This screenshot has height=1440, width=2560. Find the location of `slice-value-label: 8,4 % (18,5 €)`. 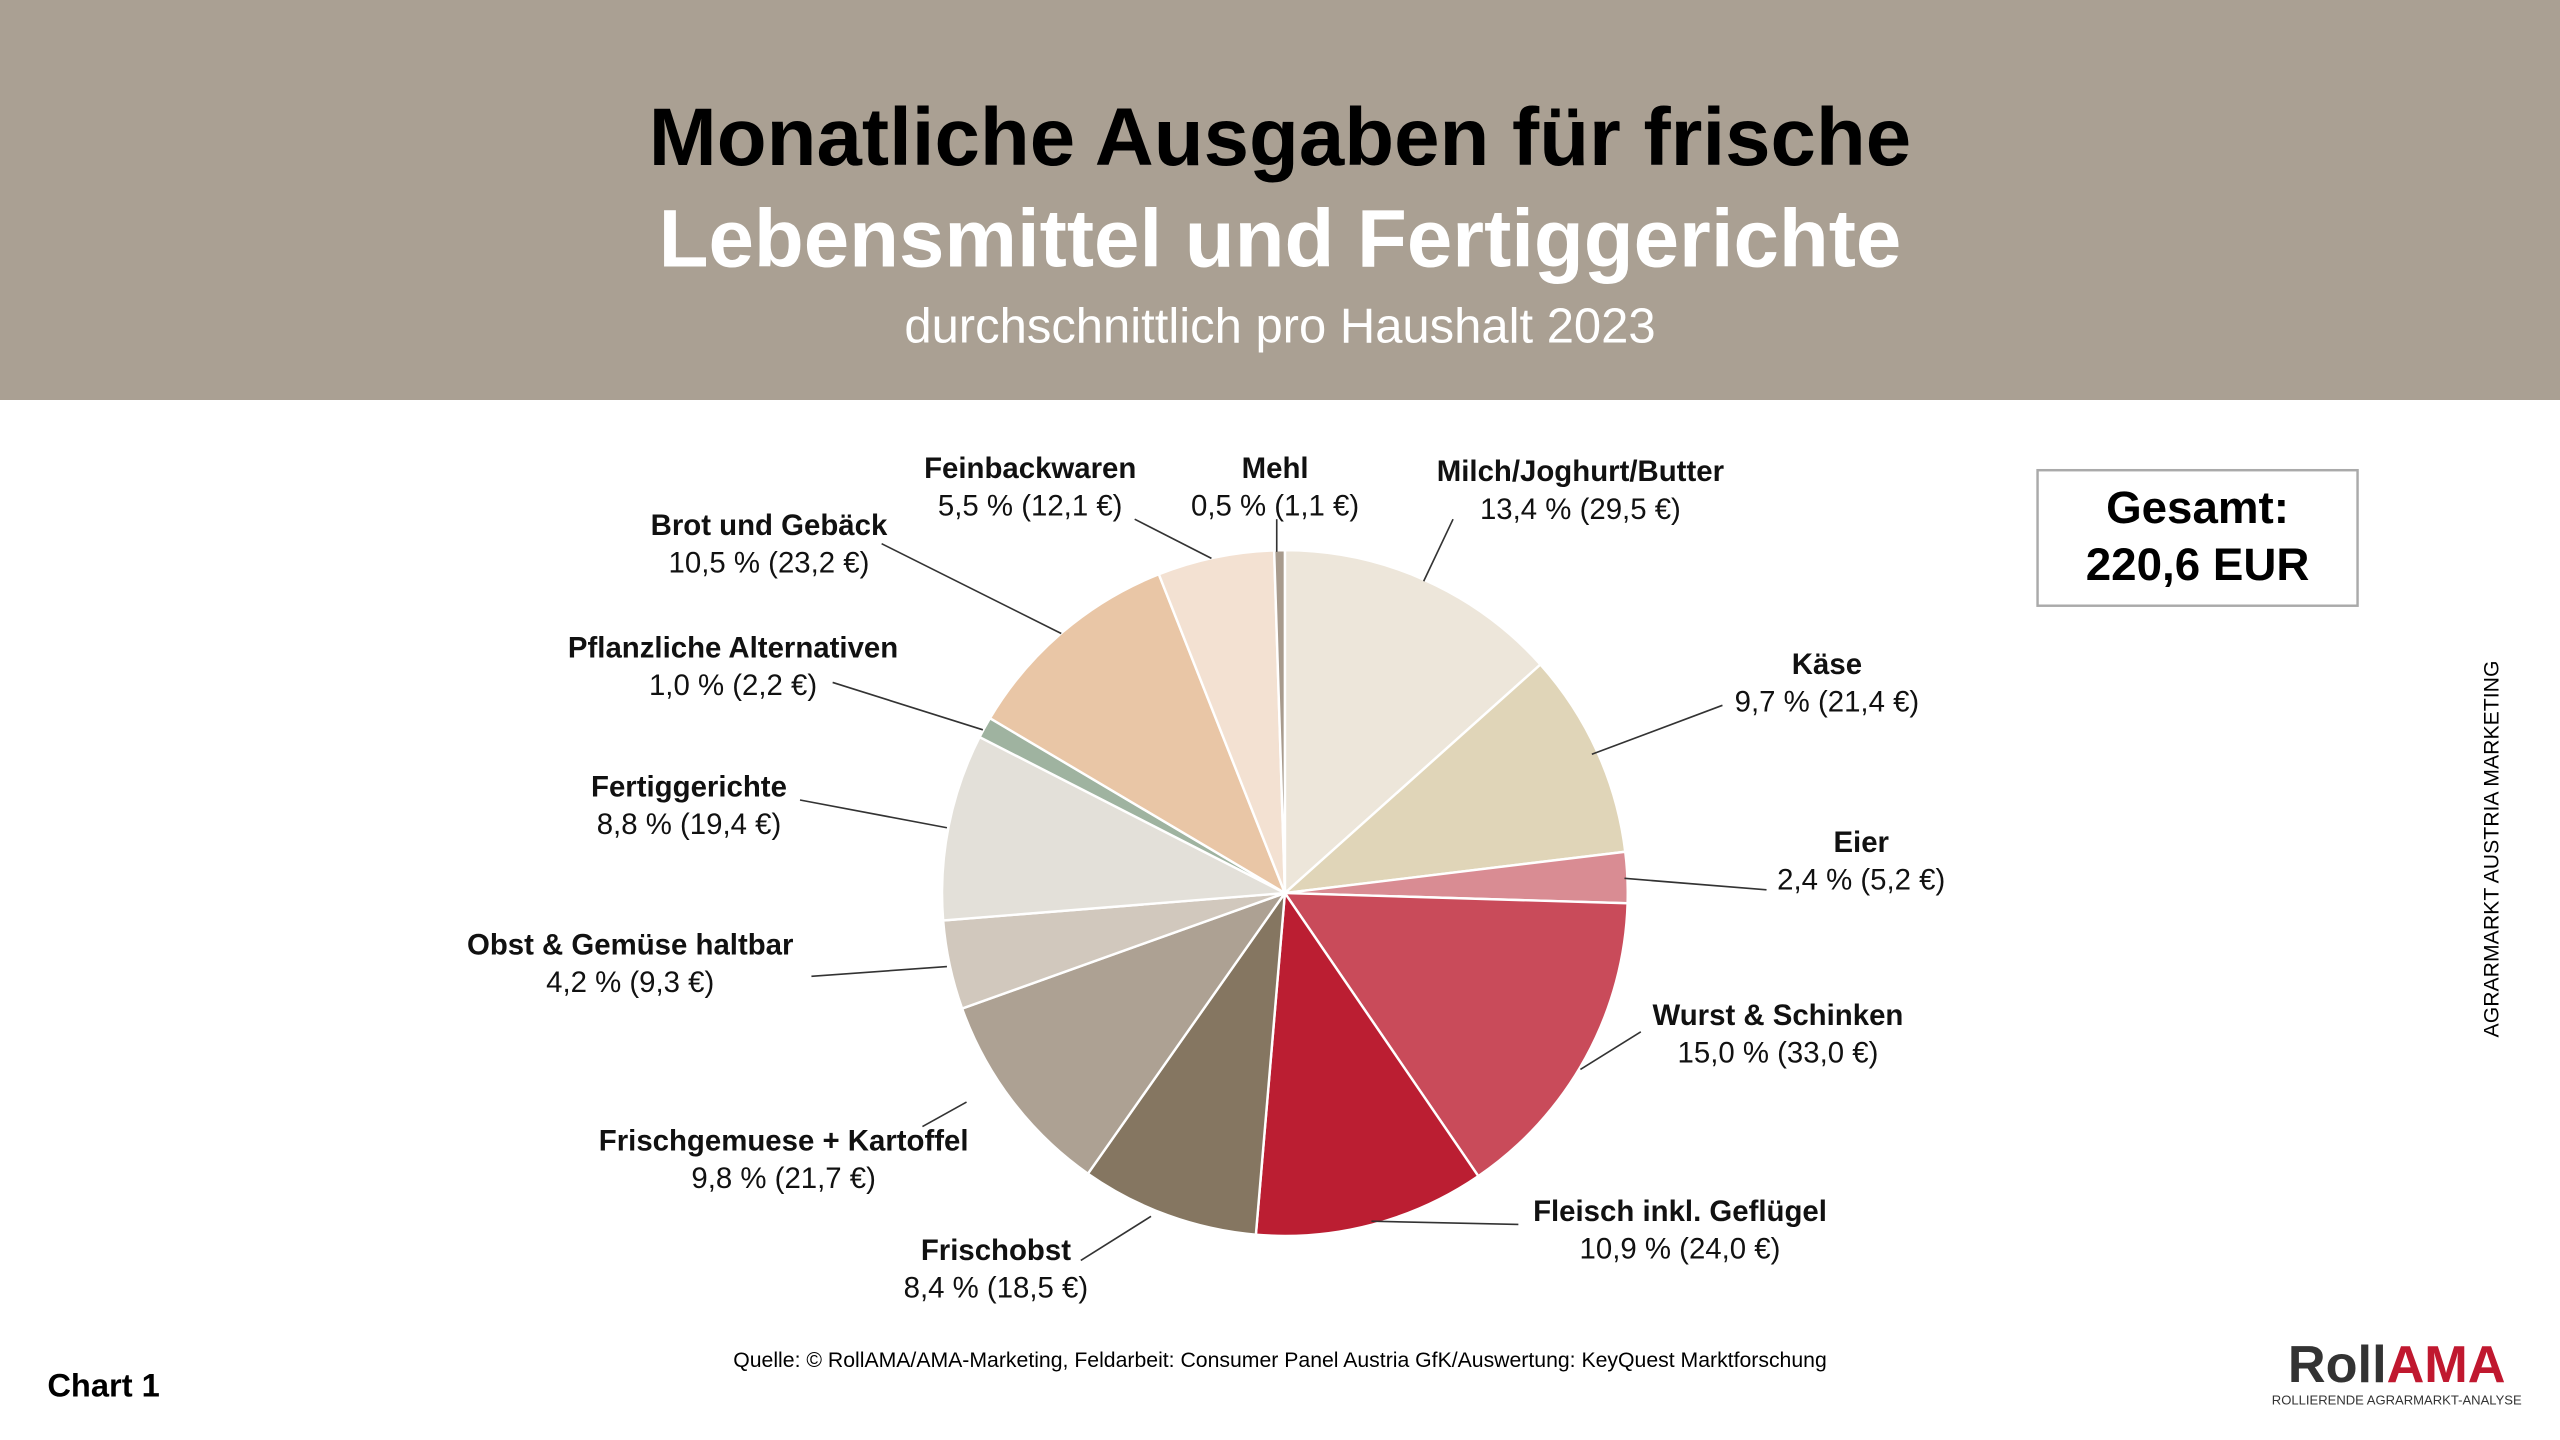

slice-value-label: 8,4 % (18,5 €) is located at coordinates (996, 1288).